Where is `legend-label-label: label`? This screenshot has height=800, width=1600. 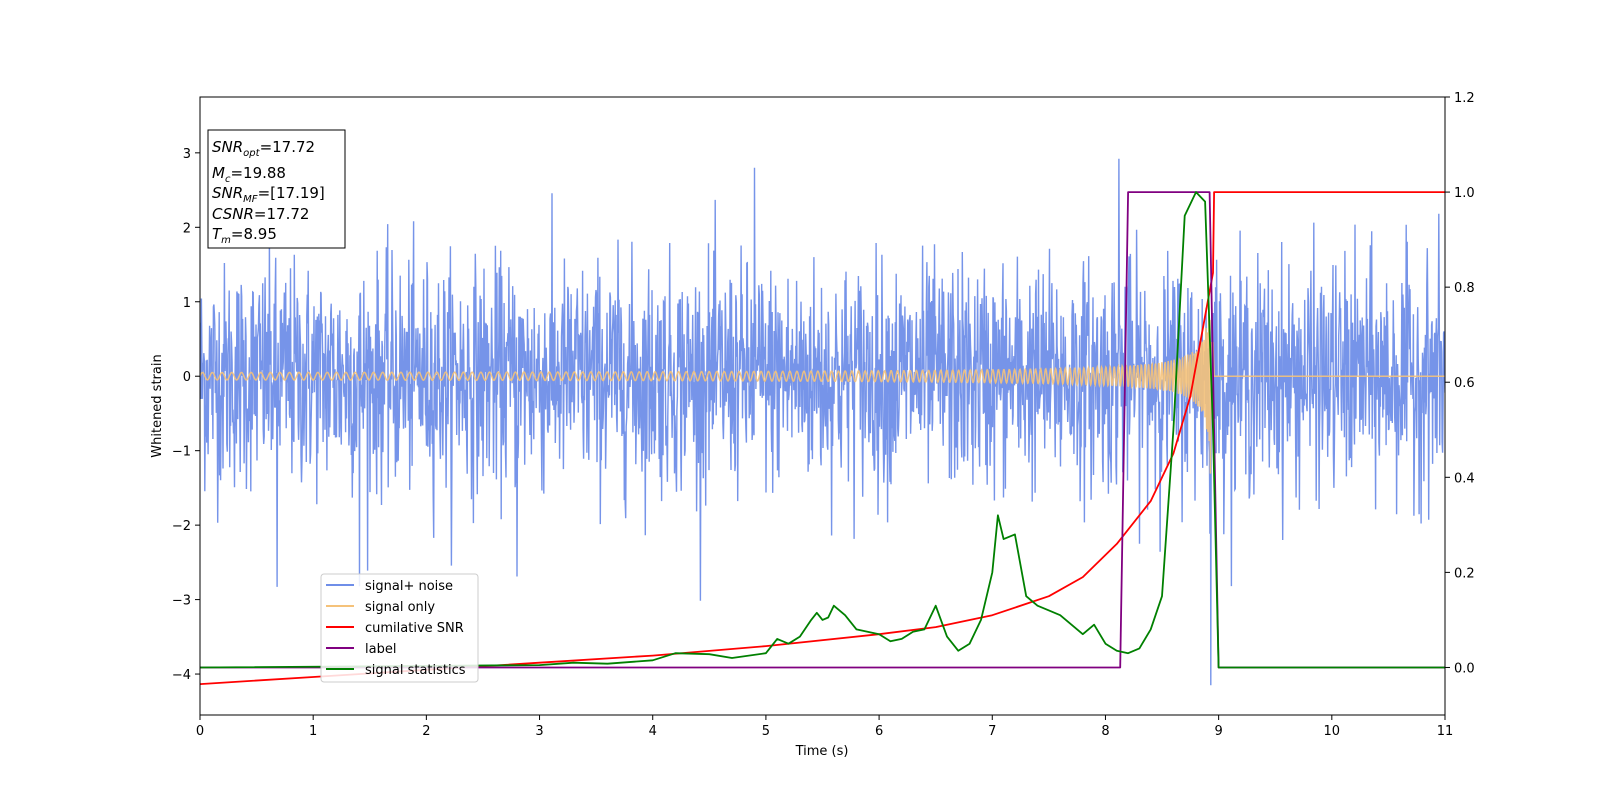
legend-label-label: label is located at coordinates (380, 649).